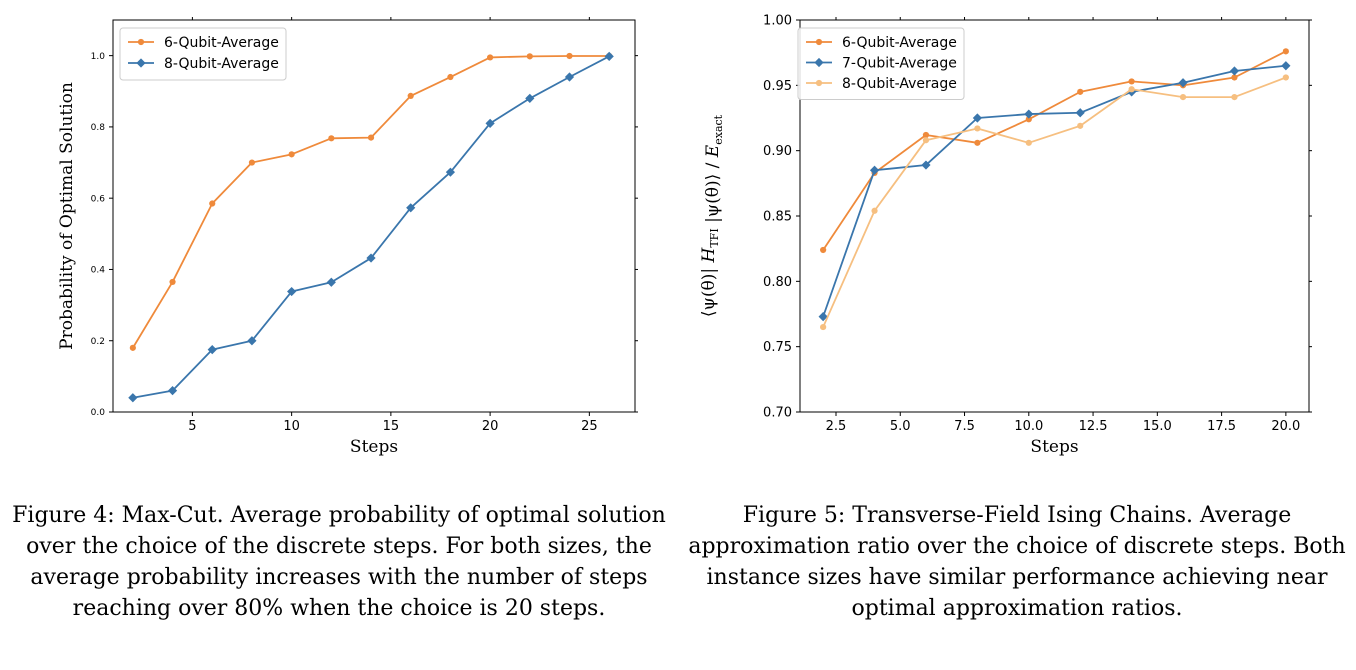 This screenshot has width=1356, height=670. What do you see at coordinates (900, 426) in the screenshot?
I see `x-tick-label: 5.0` at bounding box center [900, 426].